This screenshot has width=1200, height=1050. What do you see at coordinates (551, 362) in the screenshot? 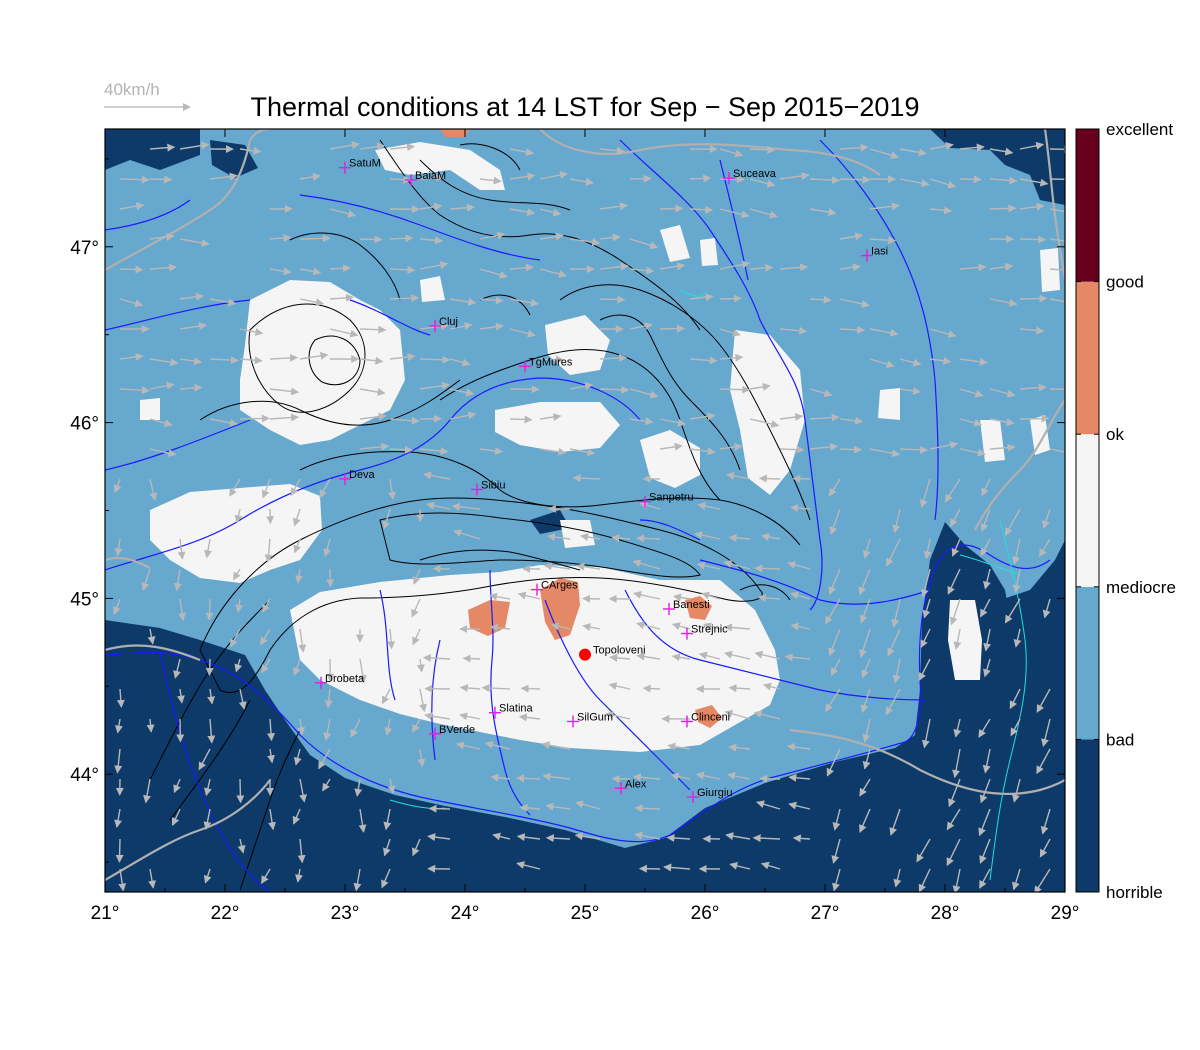
I see `city-label: TgMures` at bounding box center [551, 362].